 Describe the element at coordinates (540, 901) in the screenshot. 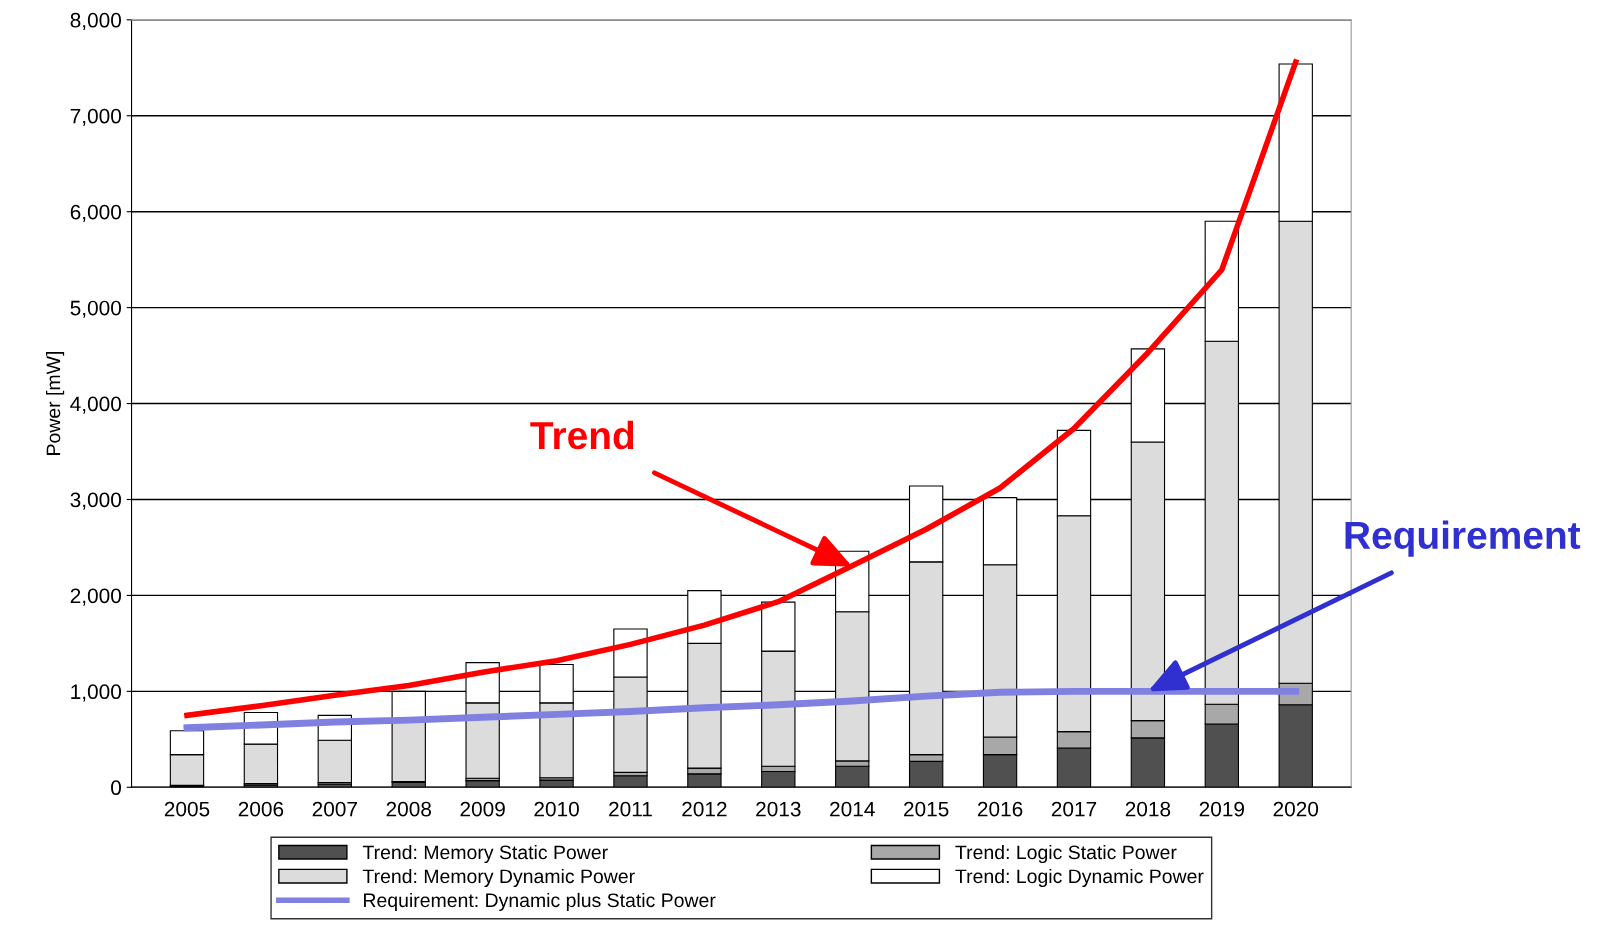

I see `legend-label: Requirement: Dynamic plus Static Power` at that location.